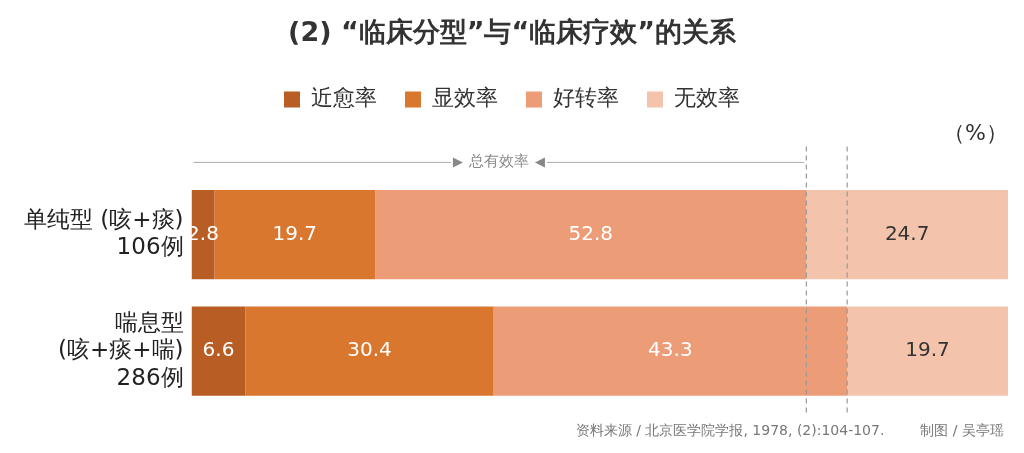 The width and height of the screenshot is (1024, 453). Describe the element at coordinates (707, 98) in the screenshot. I see `legend-label: 无效率` at that location.